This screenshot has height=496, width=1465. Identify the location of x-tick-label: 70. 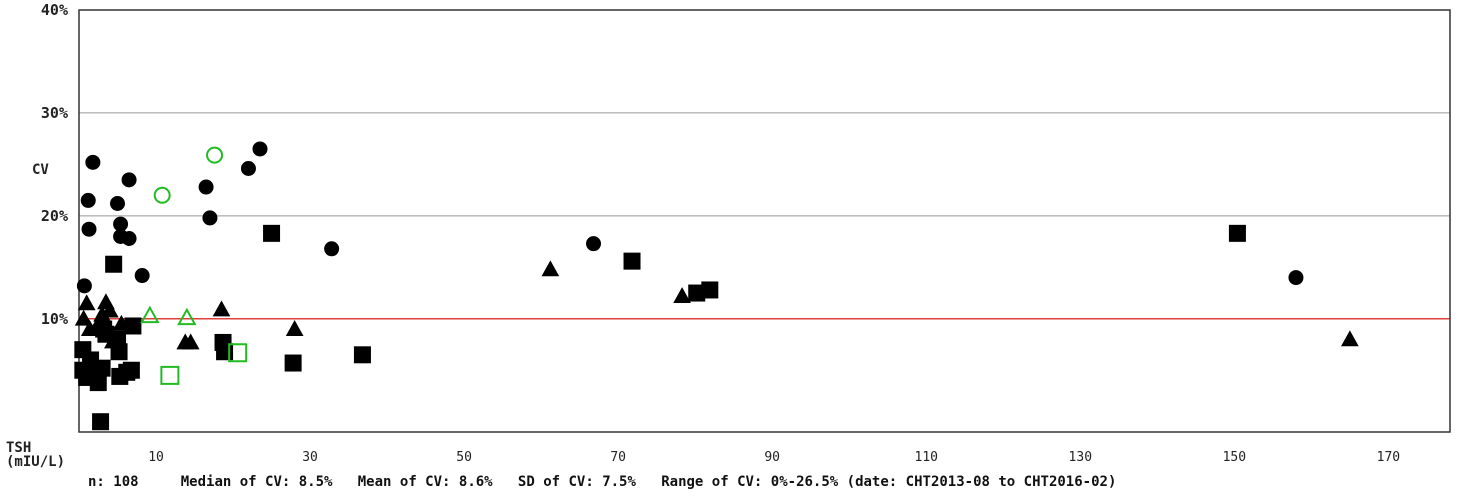
(618, 457).